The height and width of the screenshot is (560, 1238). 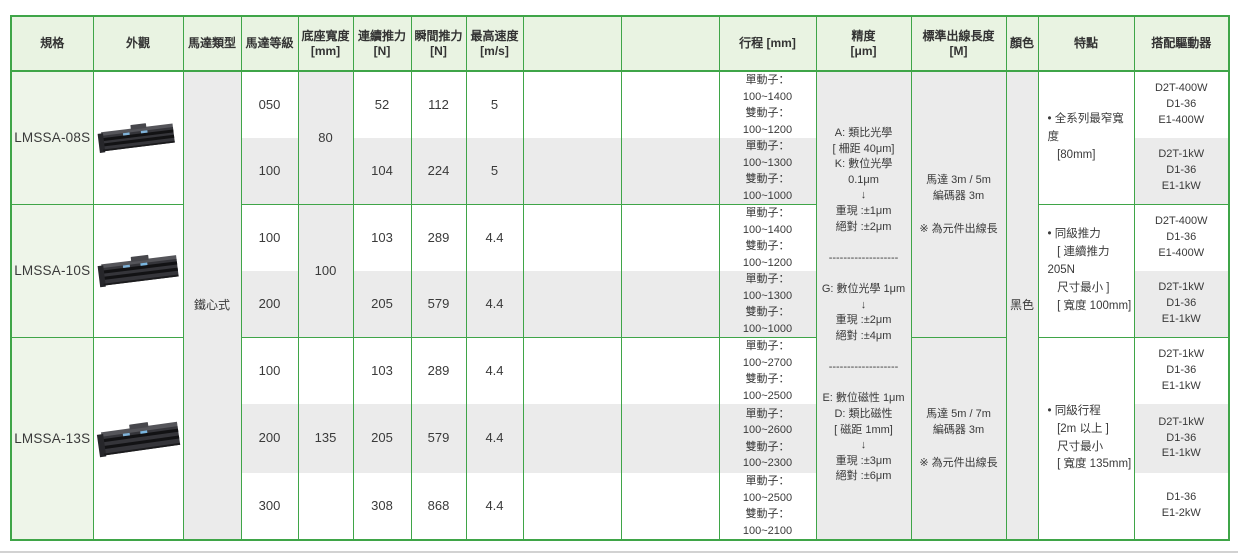 What do you see at coordinates (438, 171) in the screenshot?
I see `cell-peak-force: 224` at bounding box center [438, 171].